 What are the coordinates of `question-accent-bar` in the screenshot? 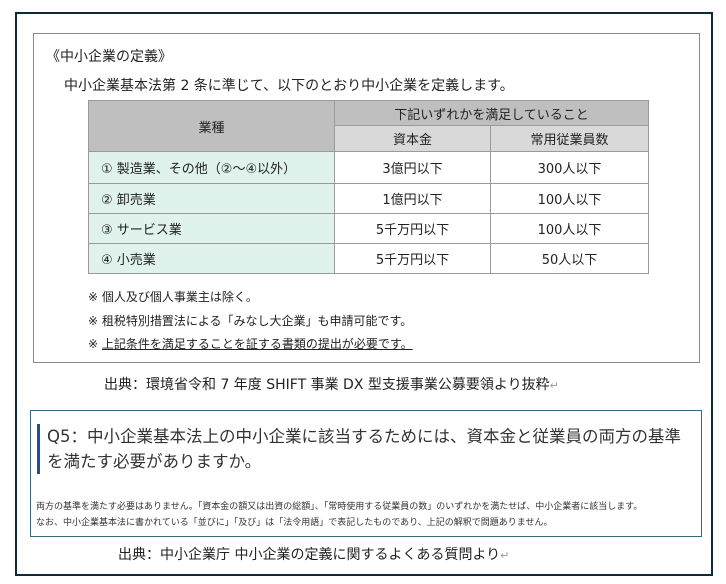 It's located at (38, 449).